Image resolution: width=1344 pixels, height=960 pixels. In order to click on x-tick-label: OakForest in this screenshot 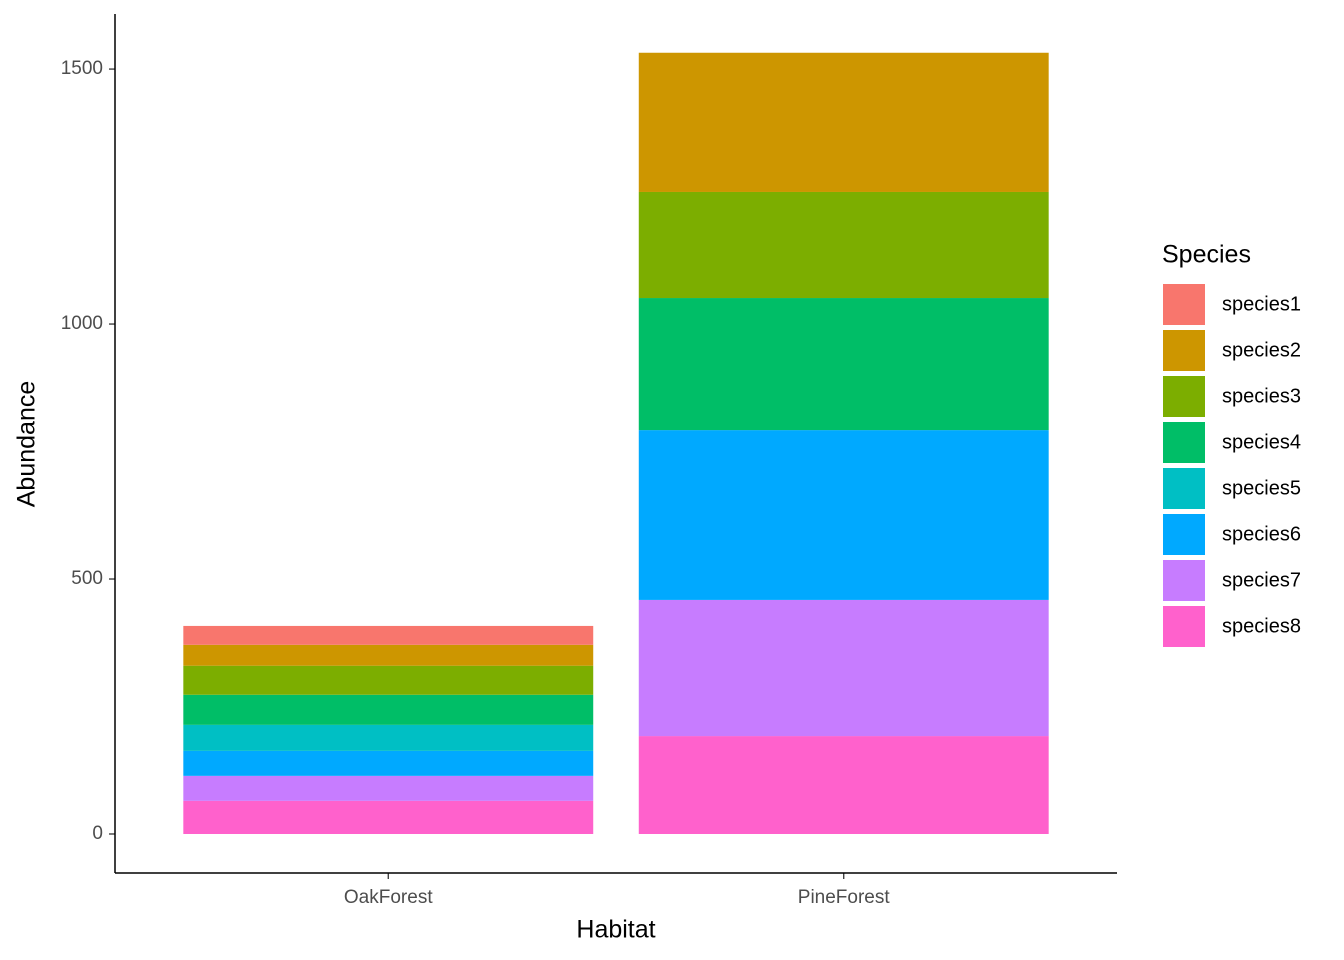, I will do `click(388, 897)`.